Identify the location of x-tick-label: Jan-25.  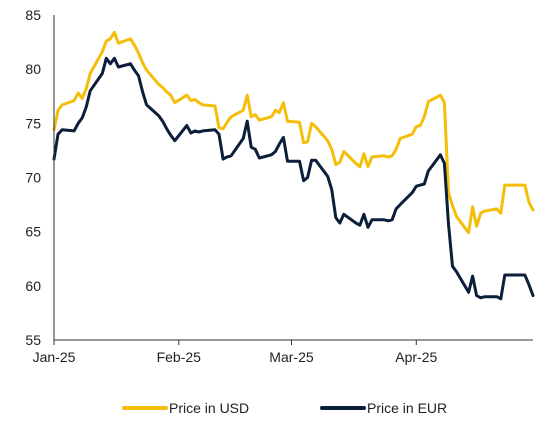
(54, 357).